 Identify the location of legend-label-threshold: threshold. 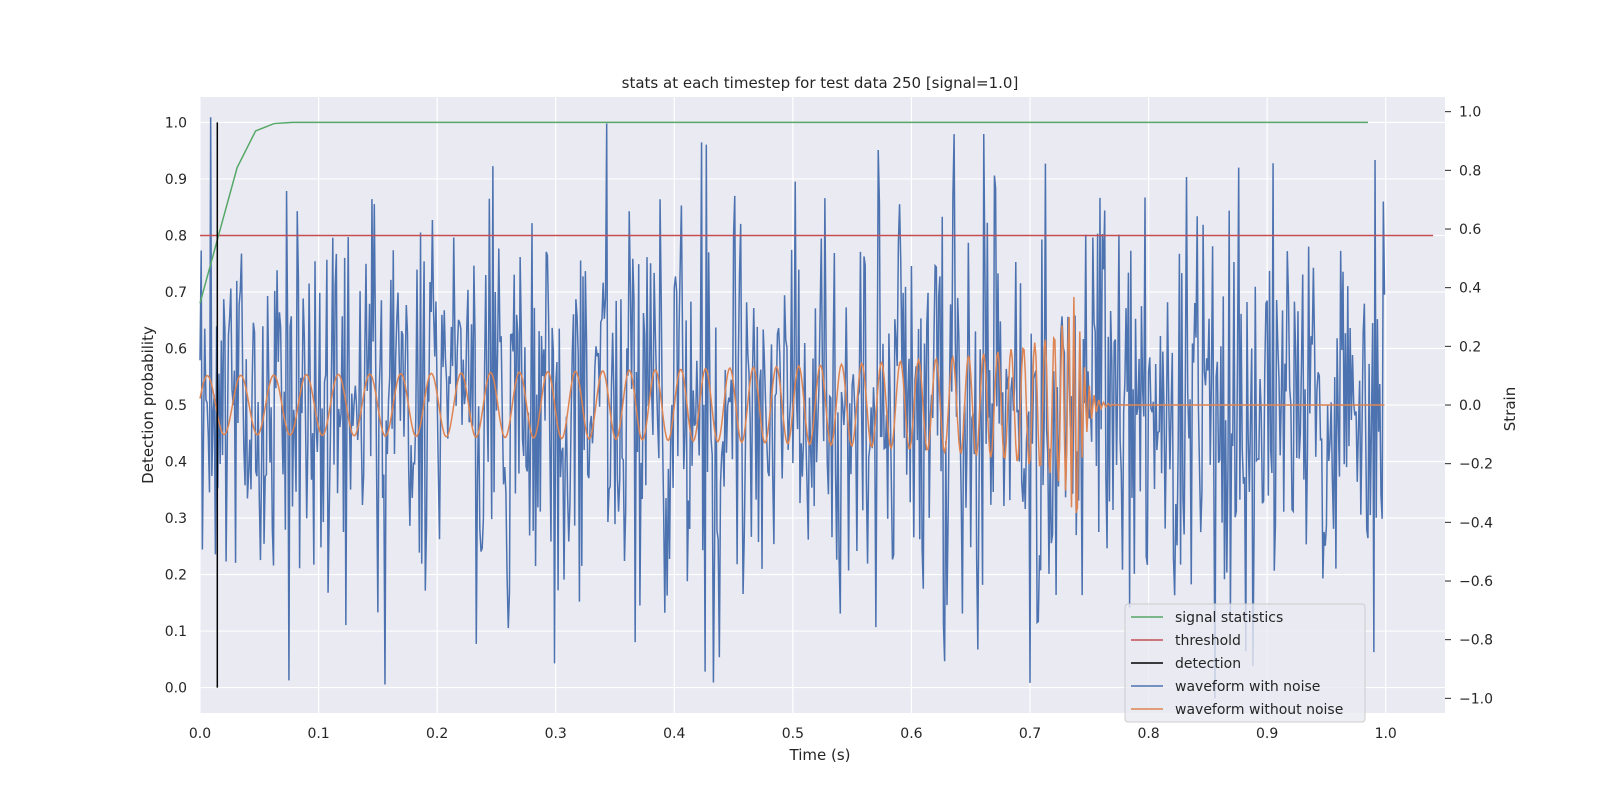
(1208, 641).